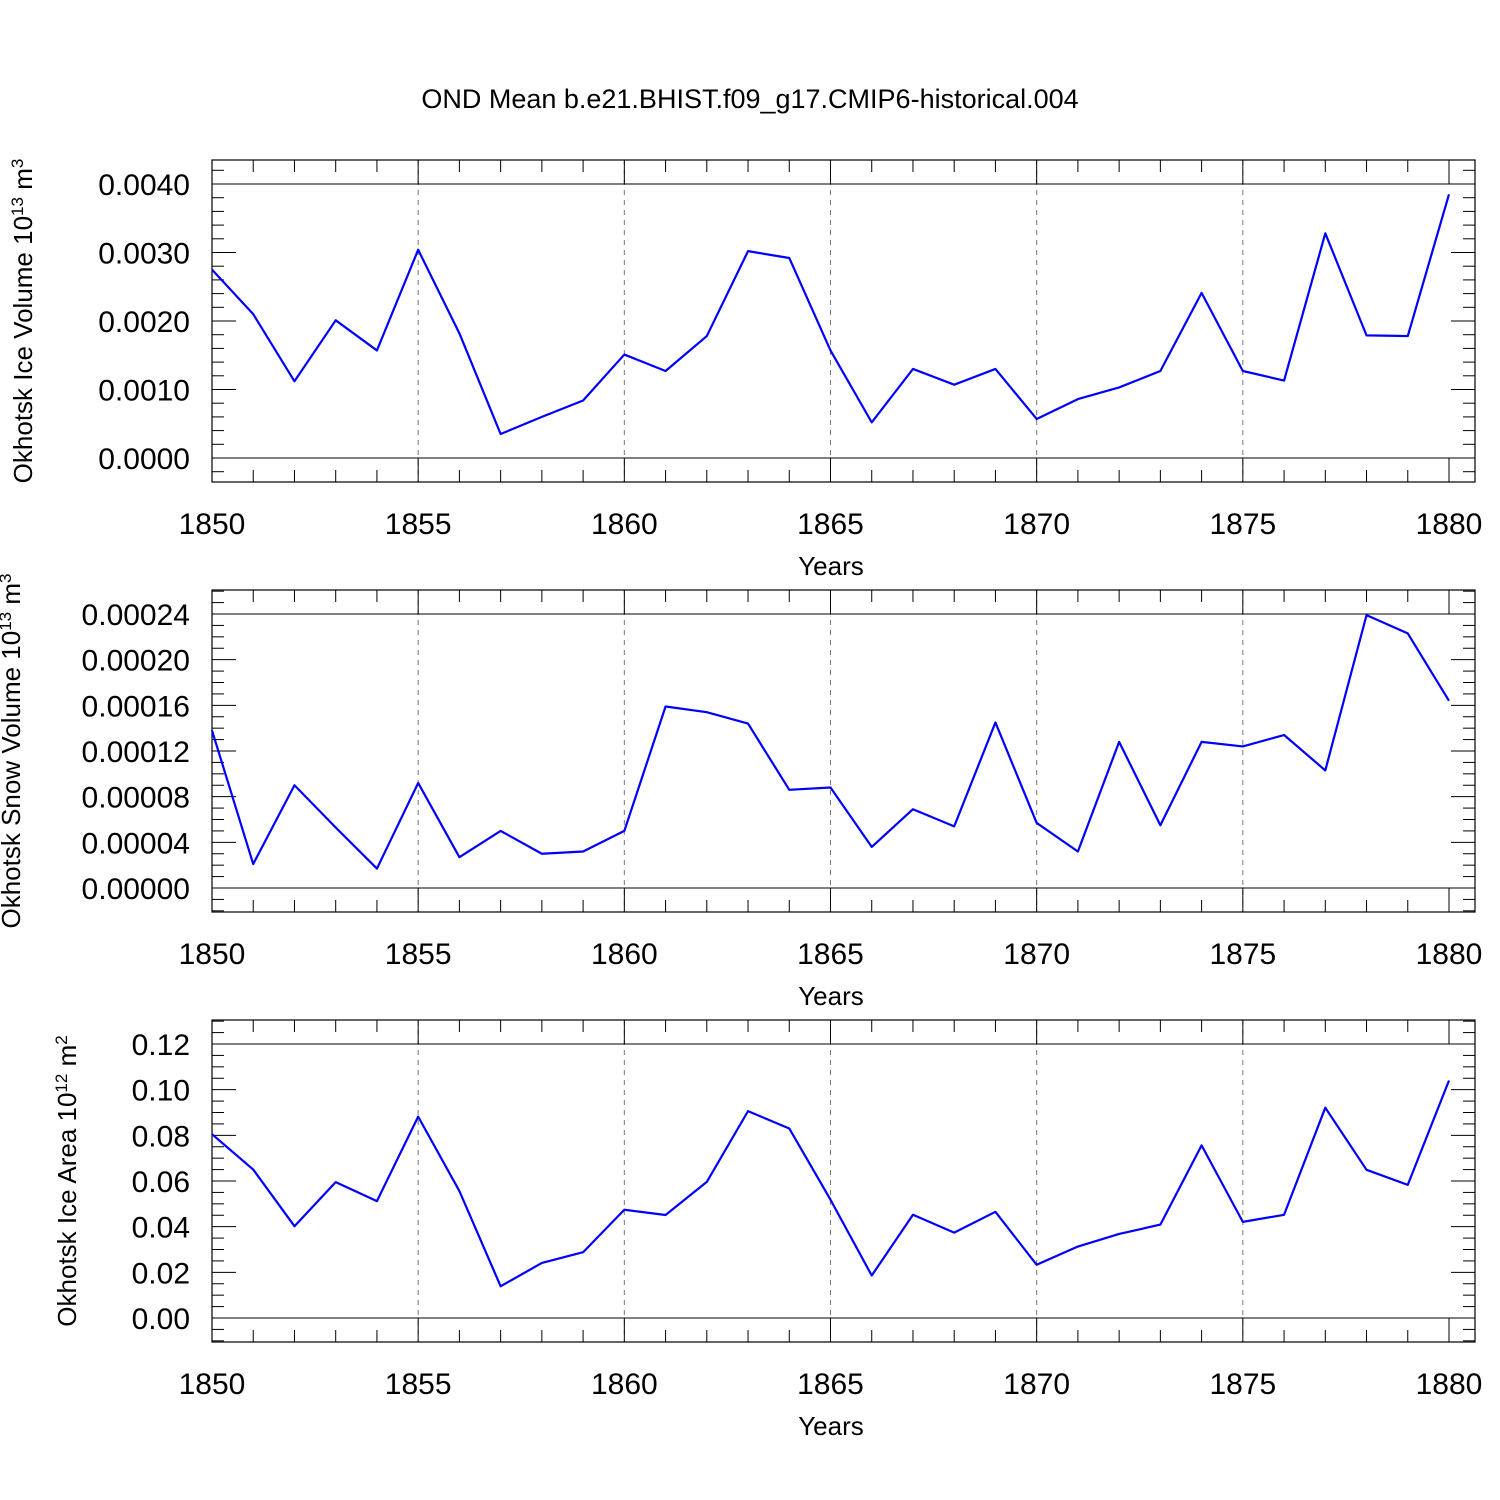  What do you see at coordinates (161, 1182) in the screenshot?
I see `y-tick-label: 0.06` at bounding box center [161, 1182].